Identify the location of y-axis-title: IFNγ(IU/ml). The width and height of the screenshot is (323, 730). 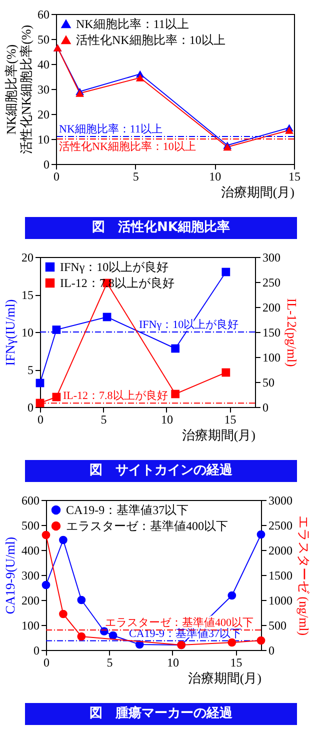
(10, 332).